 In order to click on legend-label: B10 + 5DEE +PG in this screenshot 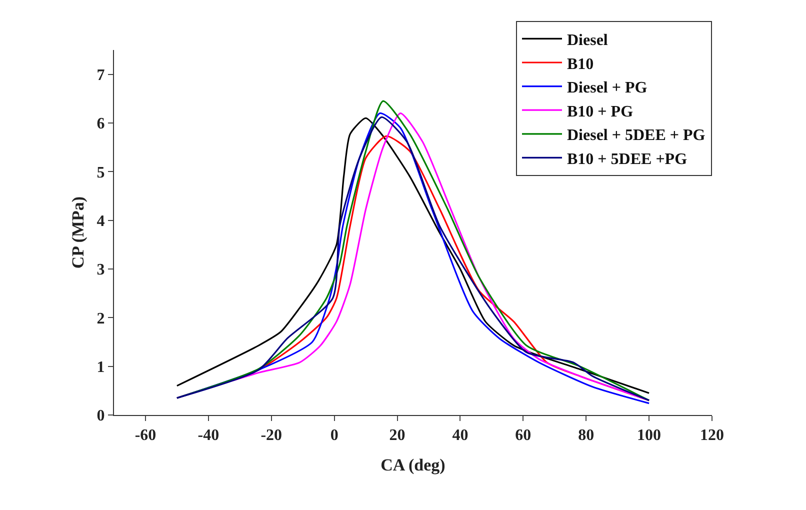, I will do `click(627, 159)`.